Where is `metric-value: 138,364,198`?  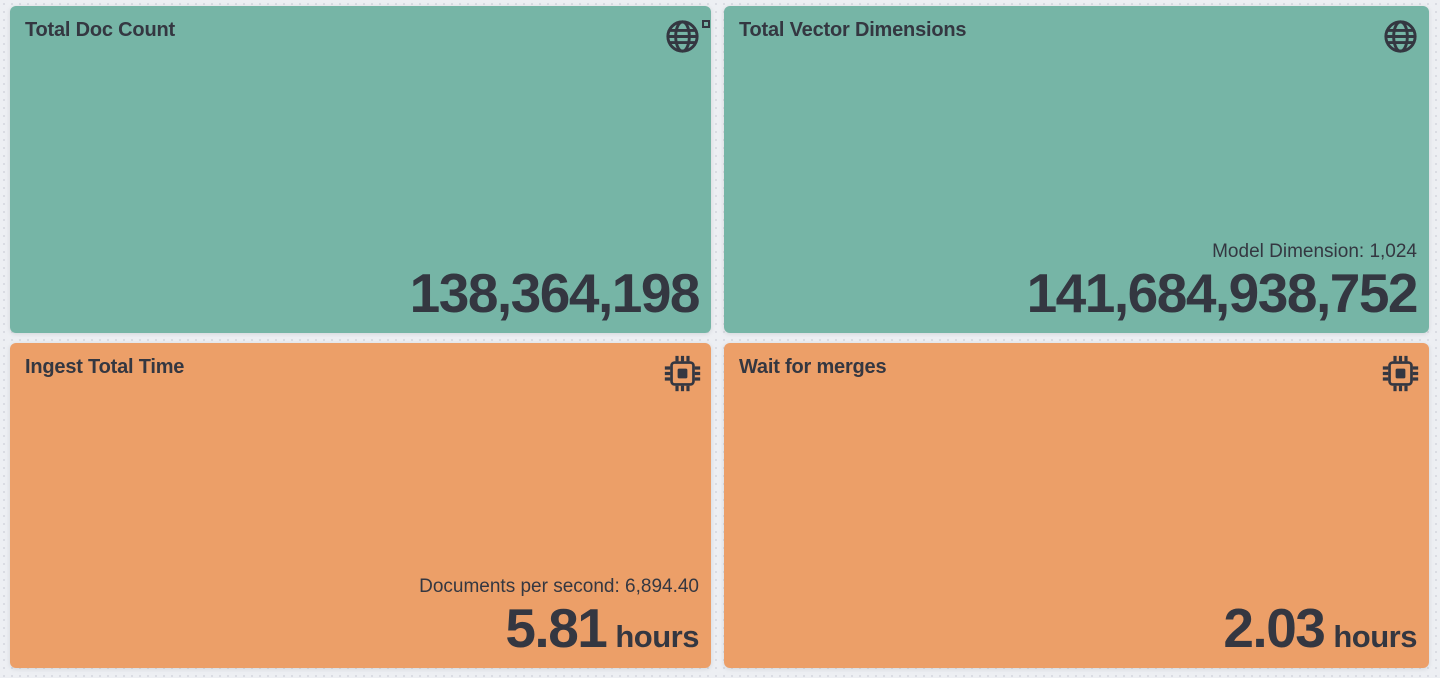 metric-value: 138,364,198 is located at coordinates (555, 293).